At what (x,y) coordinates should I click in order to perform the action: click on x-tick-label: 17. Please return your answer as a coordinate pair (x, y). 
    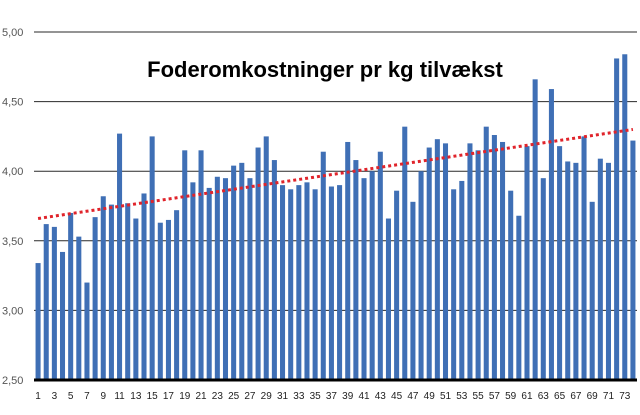
    Looking at the image, I should click on (169, 396).